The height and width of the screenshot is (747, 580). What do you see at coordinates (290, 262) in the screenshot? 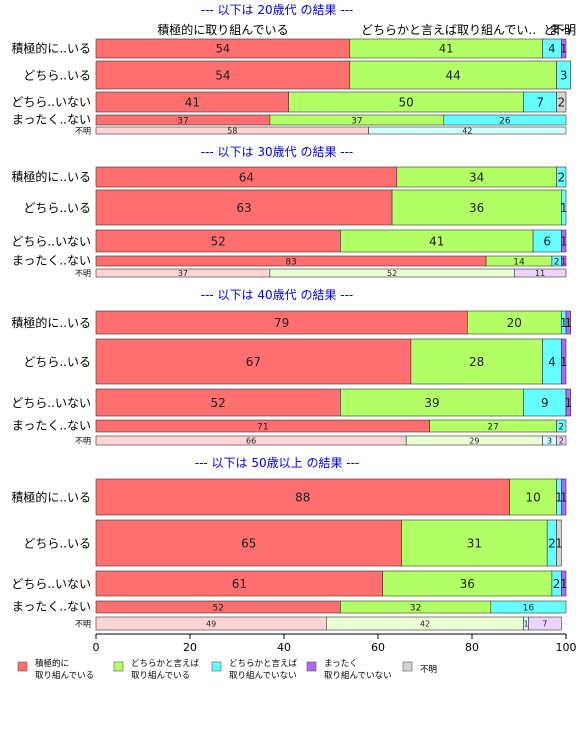
I see `data-label: 83` at bounding box center [290, 262].